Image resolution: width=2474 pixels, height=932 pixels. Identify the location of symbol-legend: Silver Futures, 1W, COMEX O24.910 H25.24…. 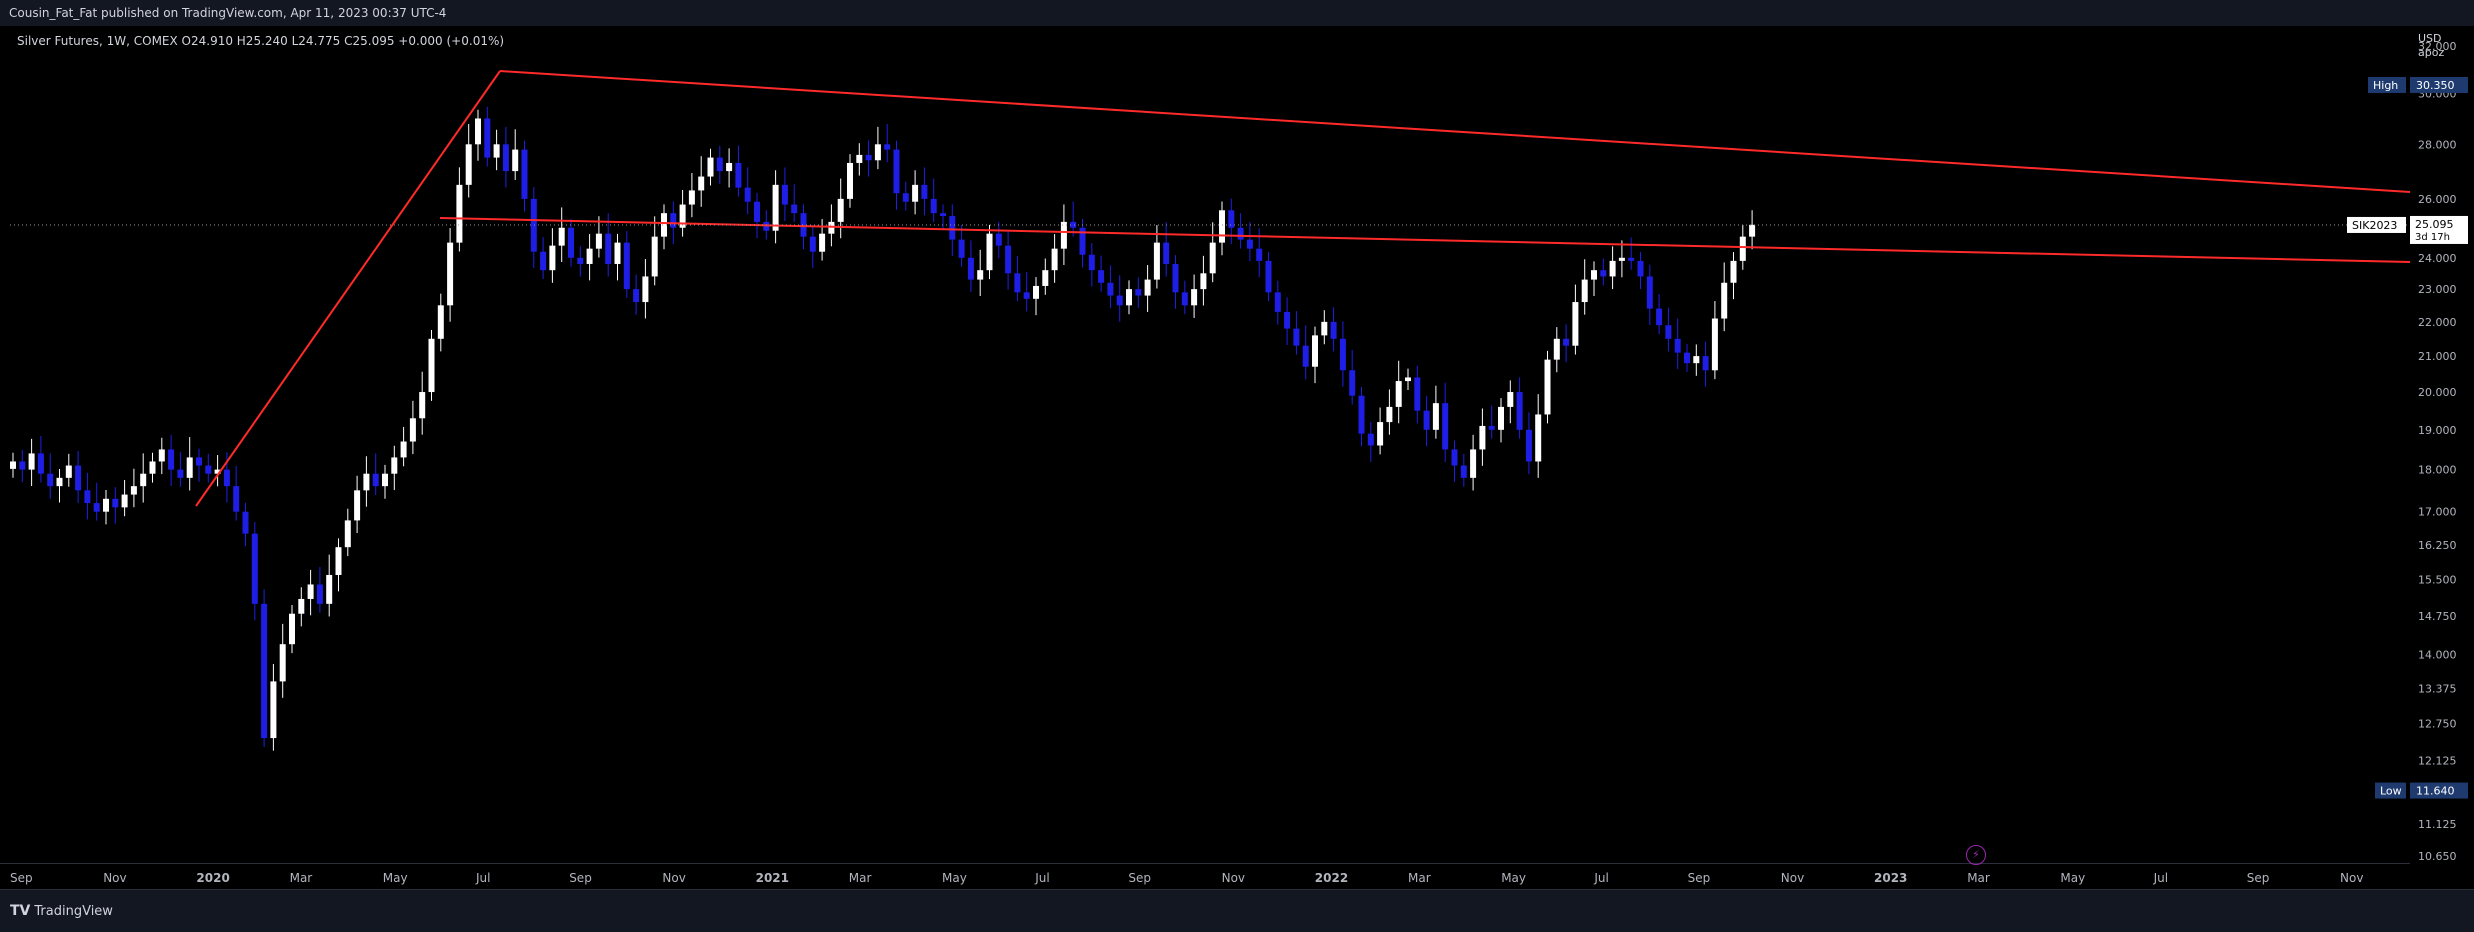
(261, 41).